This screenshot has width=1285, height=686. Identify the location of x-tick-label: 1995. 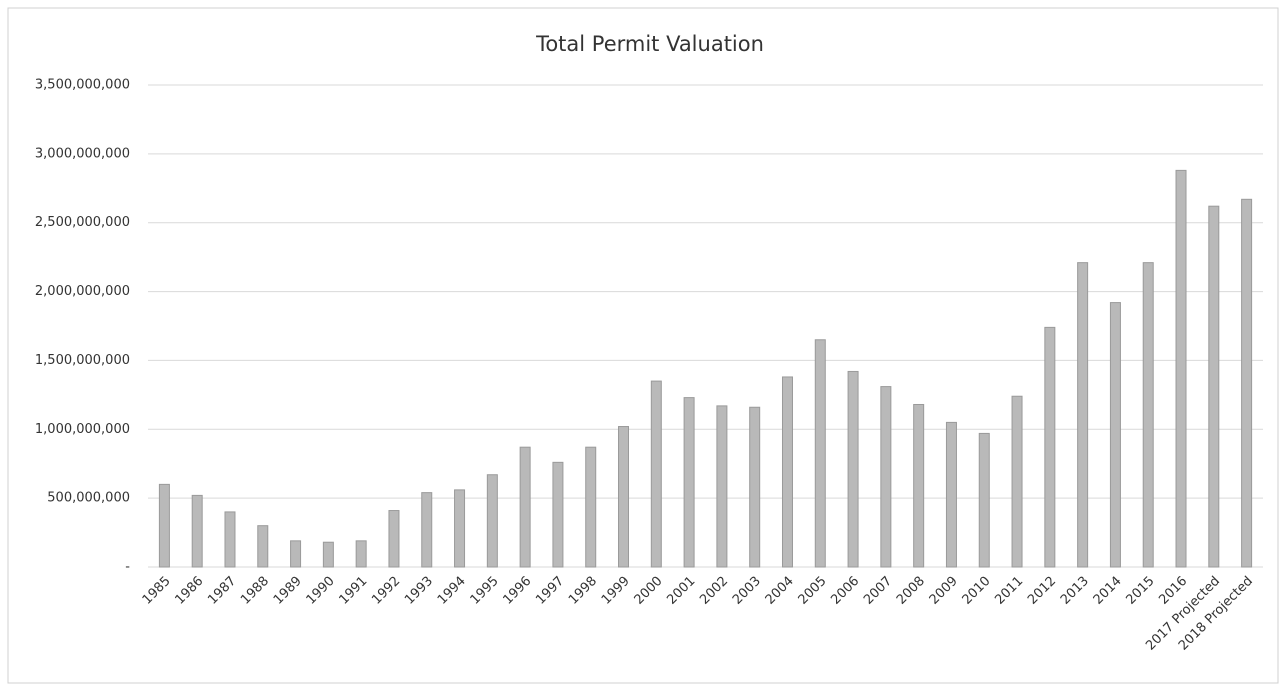
(485, 591).